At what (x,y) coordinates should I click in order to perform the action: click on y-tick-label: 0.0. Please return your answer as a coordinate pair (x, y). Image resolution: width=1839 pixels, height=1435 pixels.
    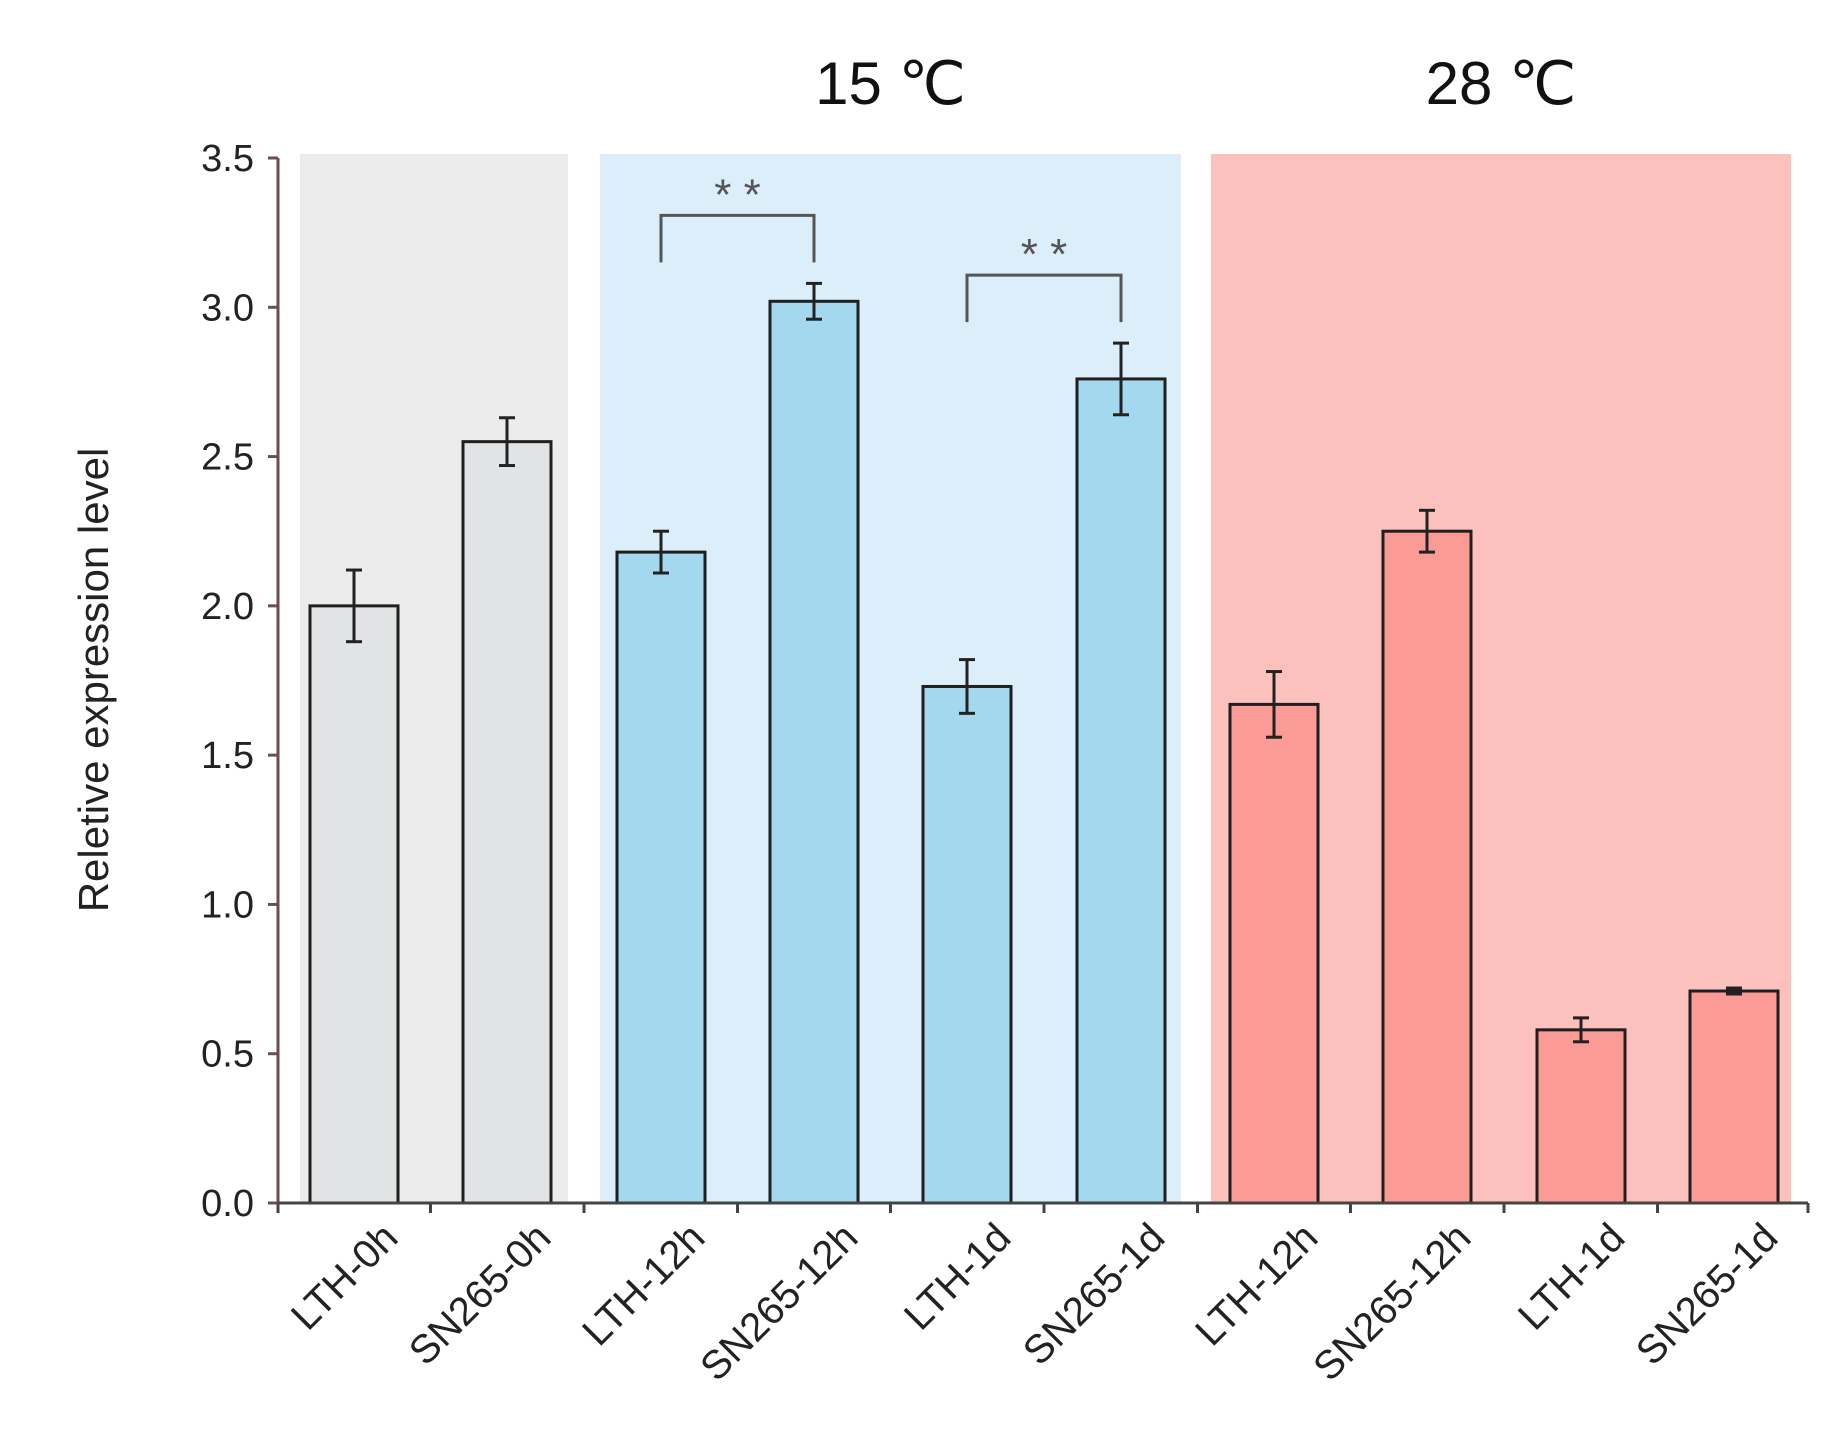
    Looking at the image, I should click on (227, 1204).